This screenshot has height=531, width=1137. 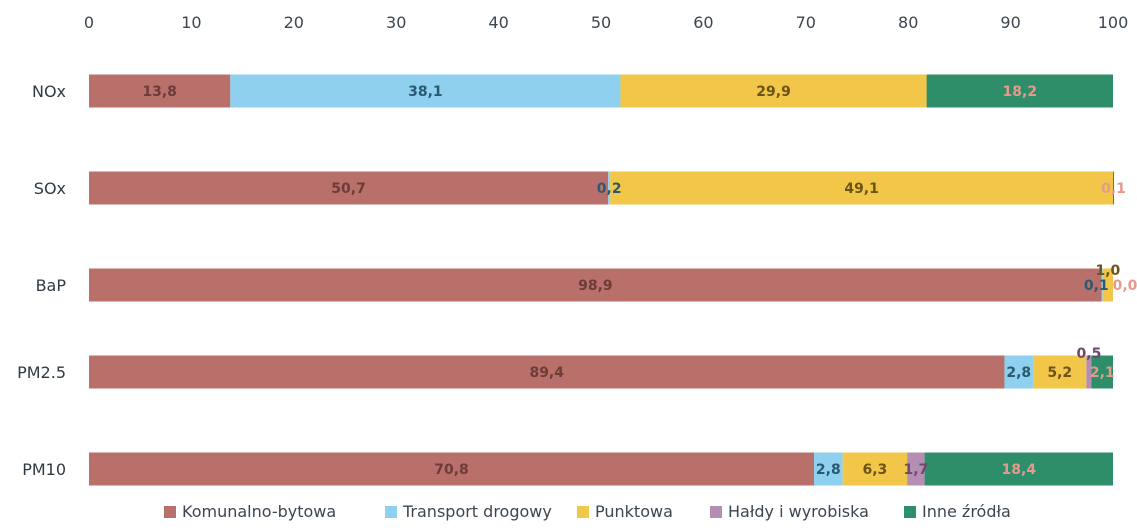 I want to click on data-label: 89,4, so click(x=546, y=373).